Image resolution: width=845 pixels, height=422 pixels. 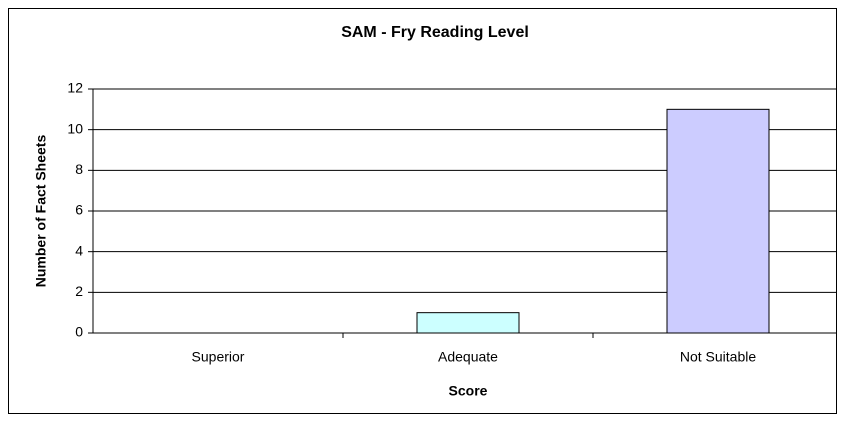 I want to click on y-tick-label: 6, so click(x=79, y=210).